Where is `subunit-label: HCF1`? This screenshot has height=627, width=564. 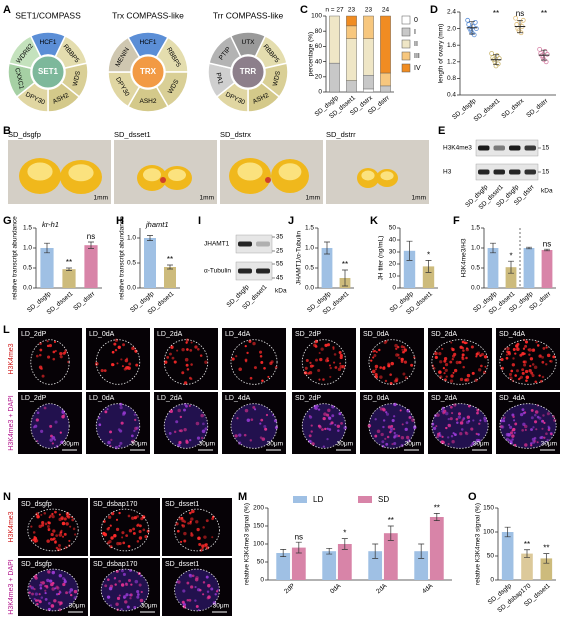
subunit-label: HCF1 is located at coordinates (148, 42).